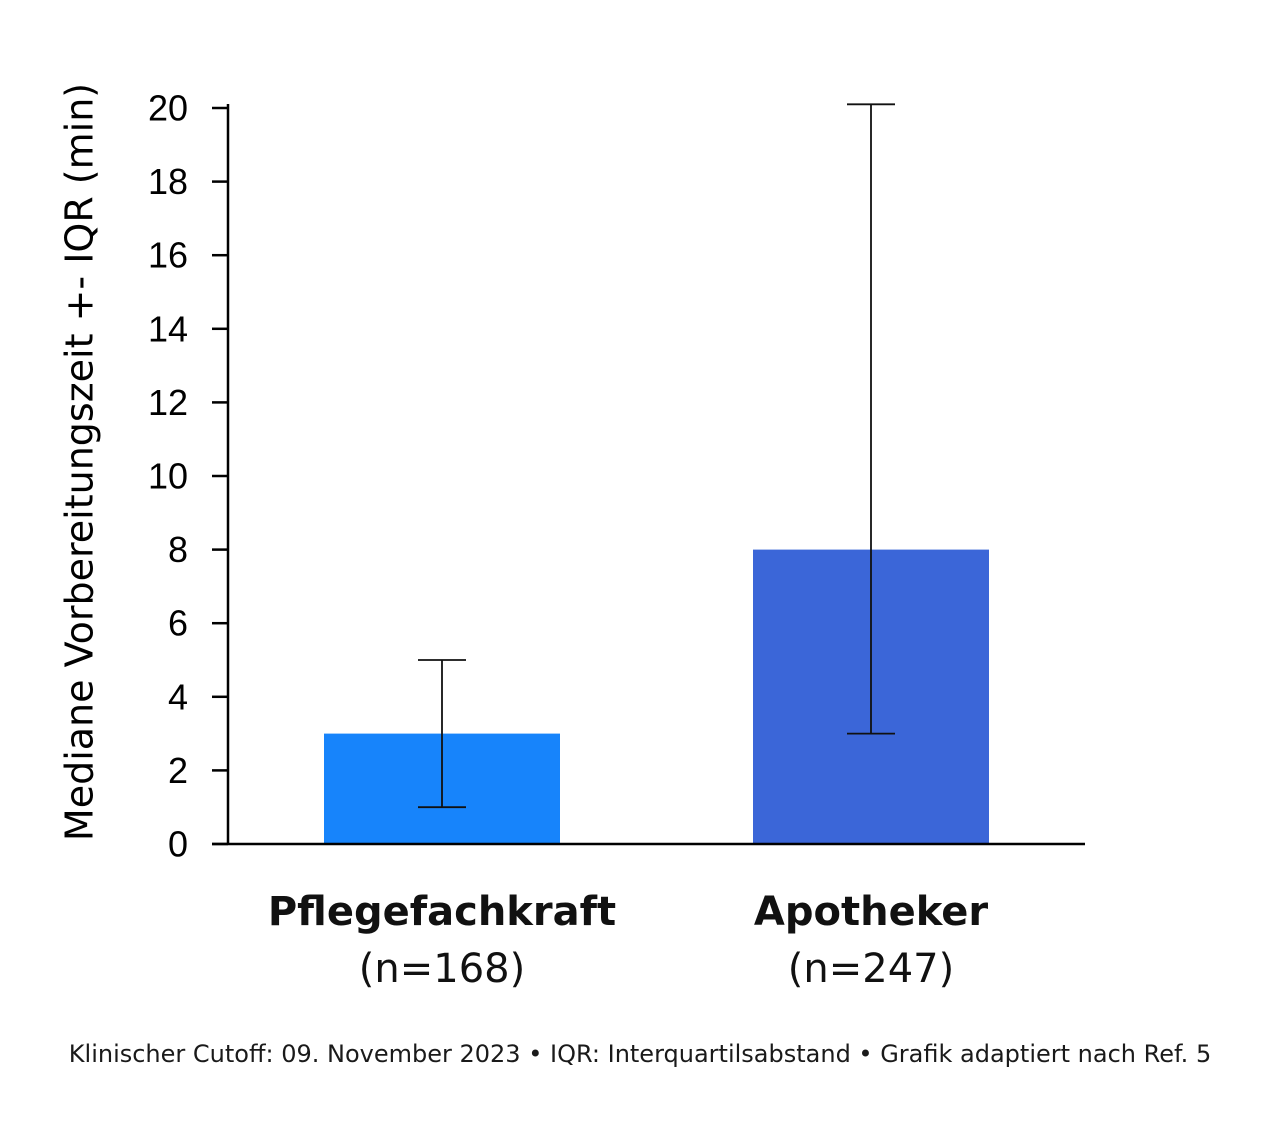 This screenshot has width=1280, height=1138. What do you see at coordinates (189, 476) in the screenshot?
I see `y-axis: 0 2 4 6 8 10 12 14 16 18 20` at bounding box center [189, 476].